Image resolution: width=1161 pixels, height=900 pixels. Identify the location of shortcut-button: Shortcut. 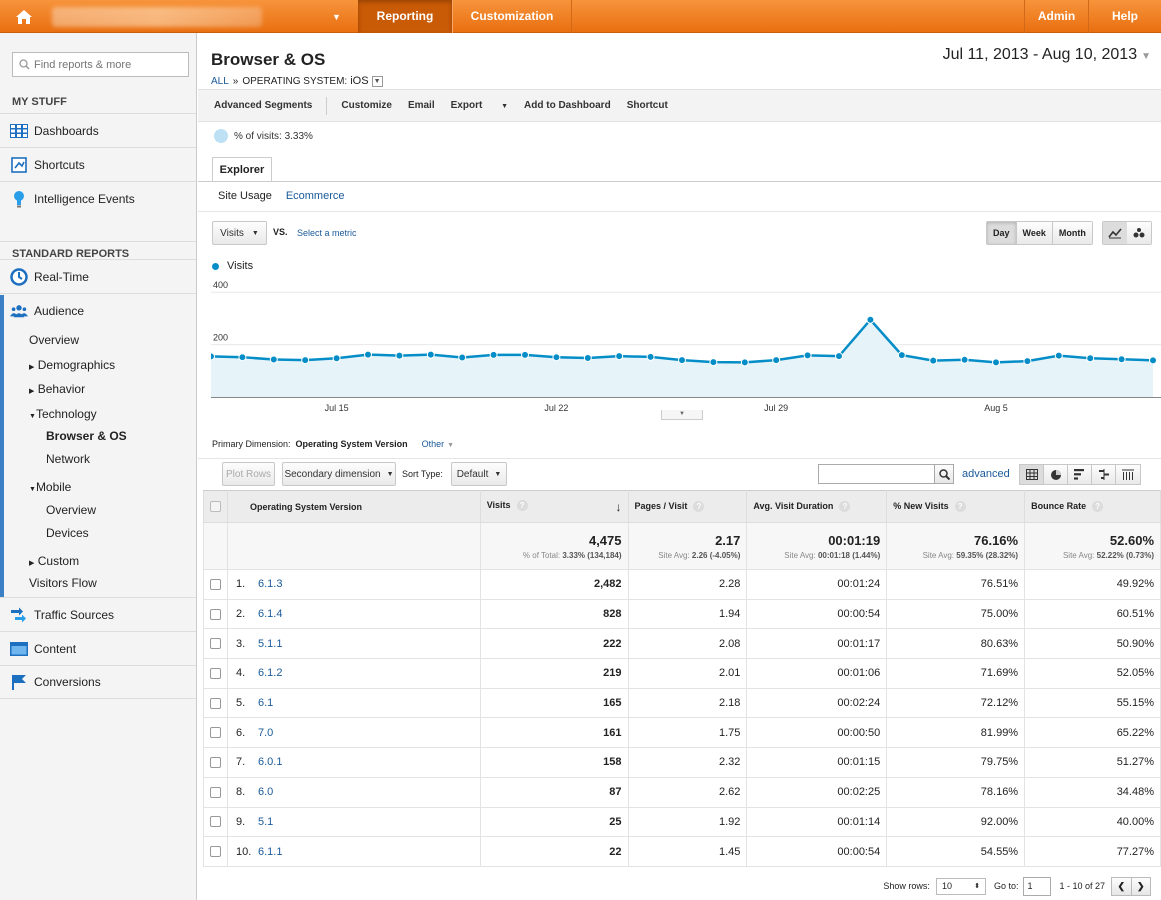
(647, 105).